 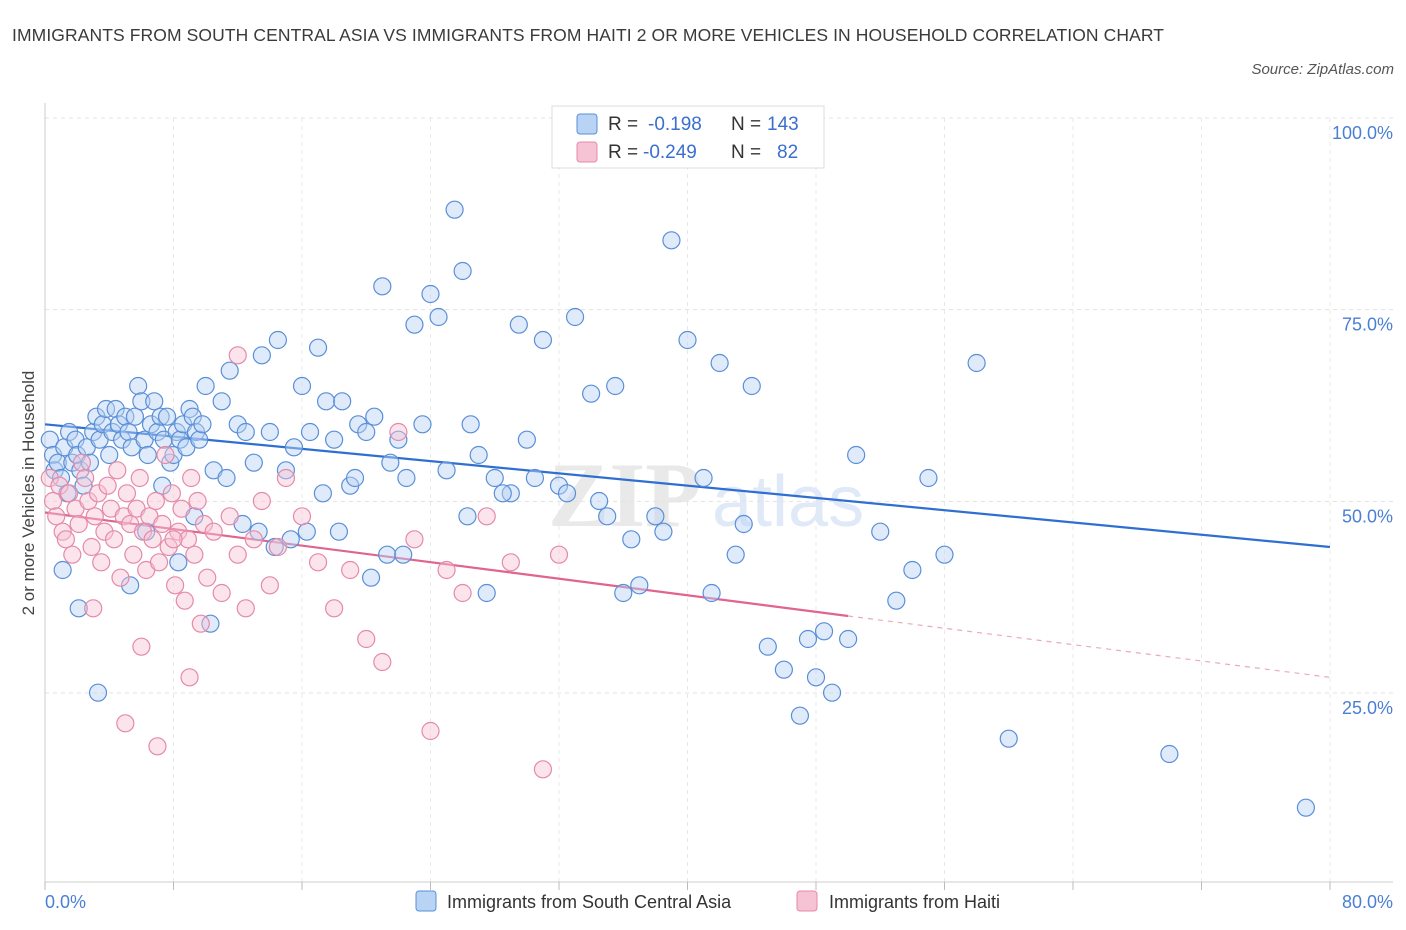 I want to click on watermark-zip: ZIP, so click(x=624, y=495).